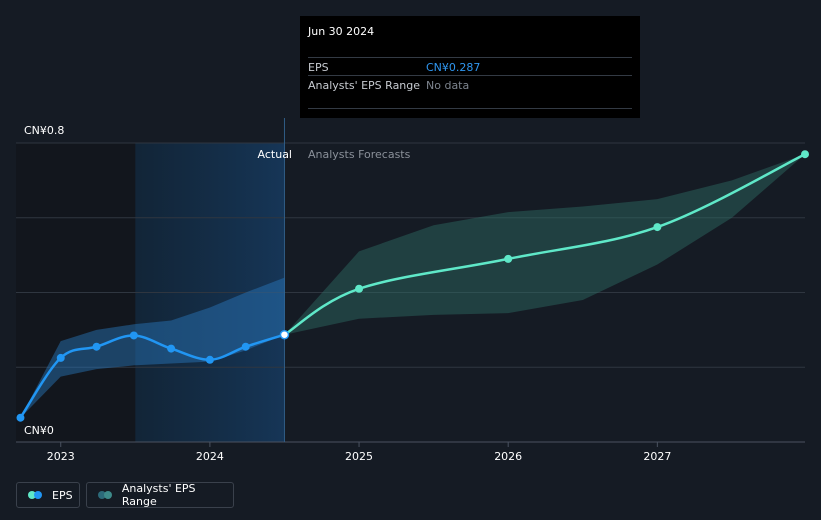 This screenshot has height=520, width=821. Describe the element at coordinates (284, 334) in the screenshot. I see `eps-current-point` at that location.